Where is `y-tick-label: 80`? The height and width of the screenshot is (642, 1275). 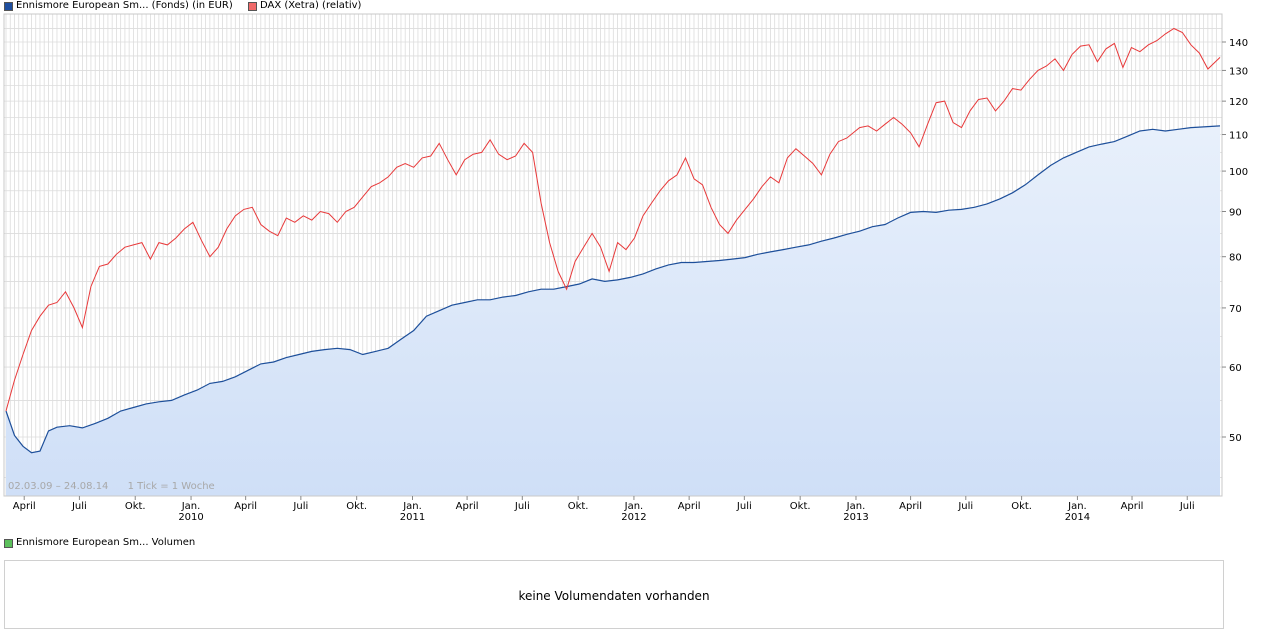
y-tick-label: 80 is located at coordinates (1235, 258).